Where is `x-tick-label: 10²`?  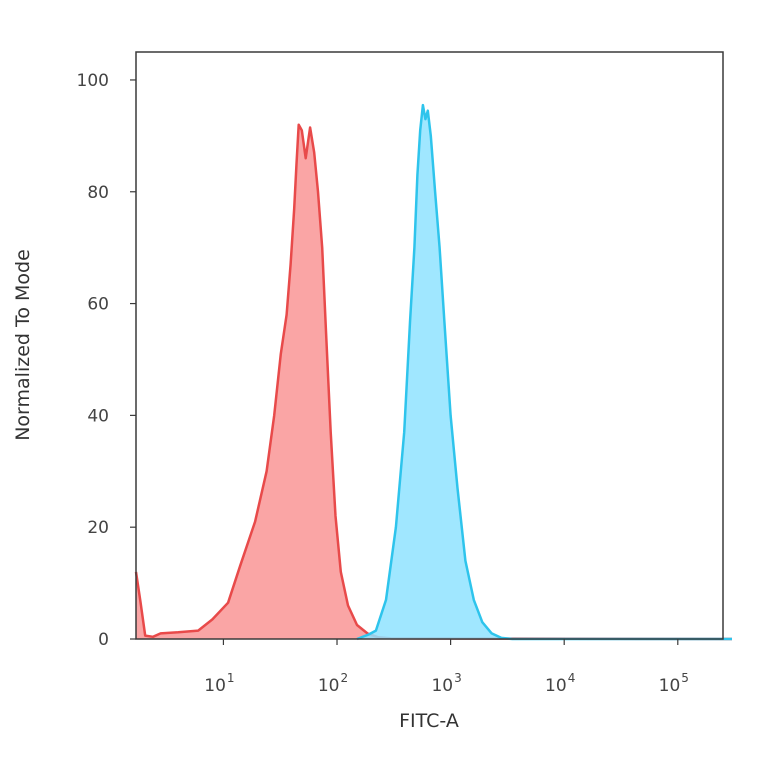
x-tick-label: 10² is located at coordinates (333, 683).